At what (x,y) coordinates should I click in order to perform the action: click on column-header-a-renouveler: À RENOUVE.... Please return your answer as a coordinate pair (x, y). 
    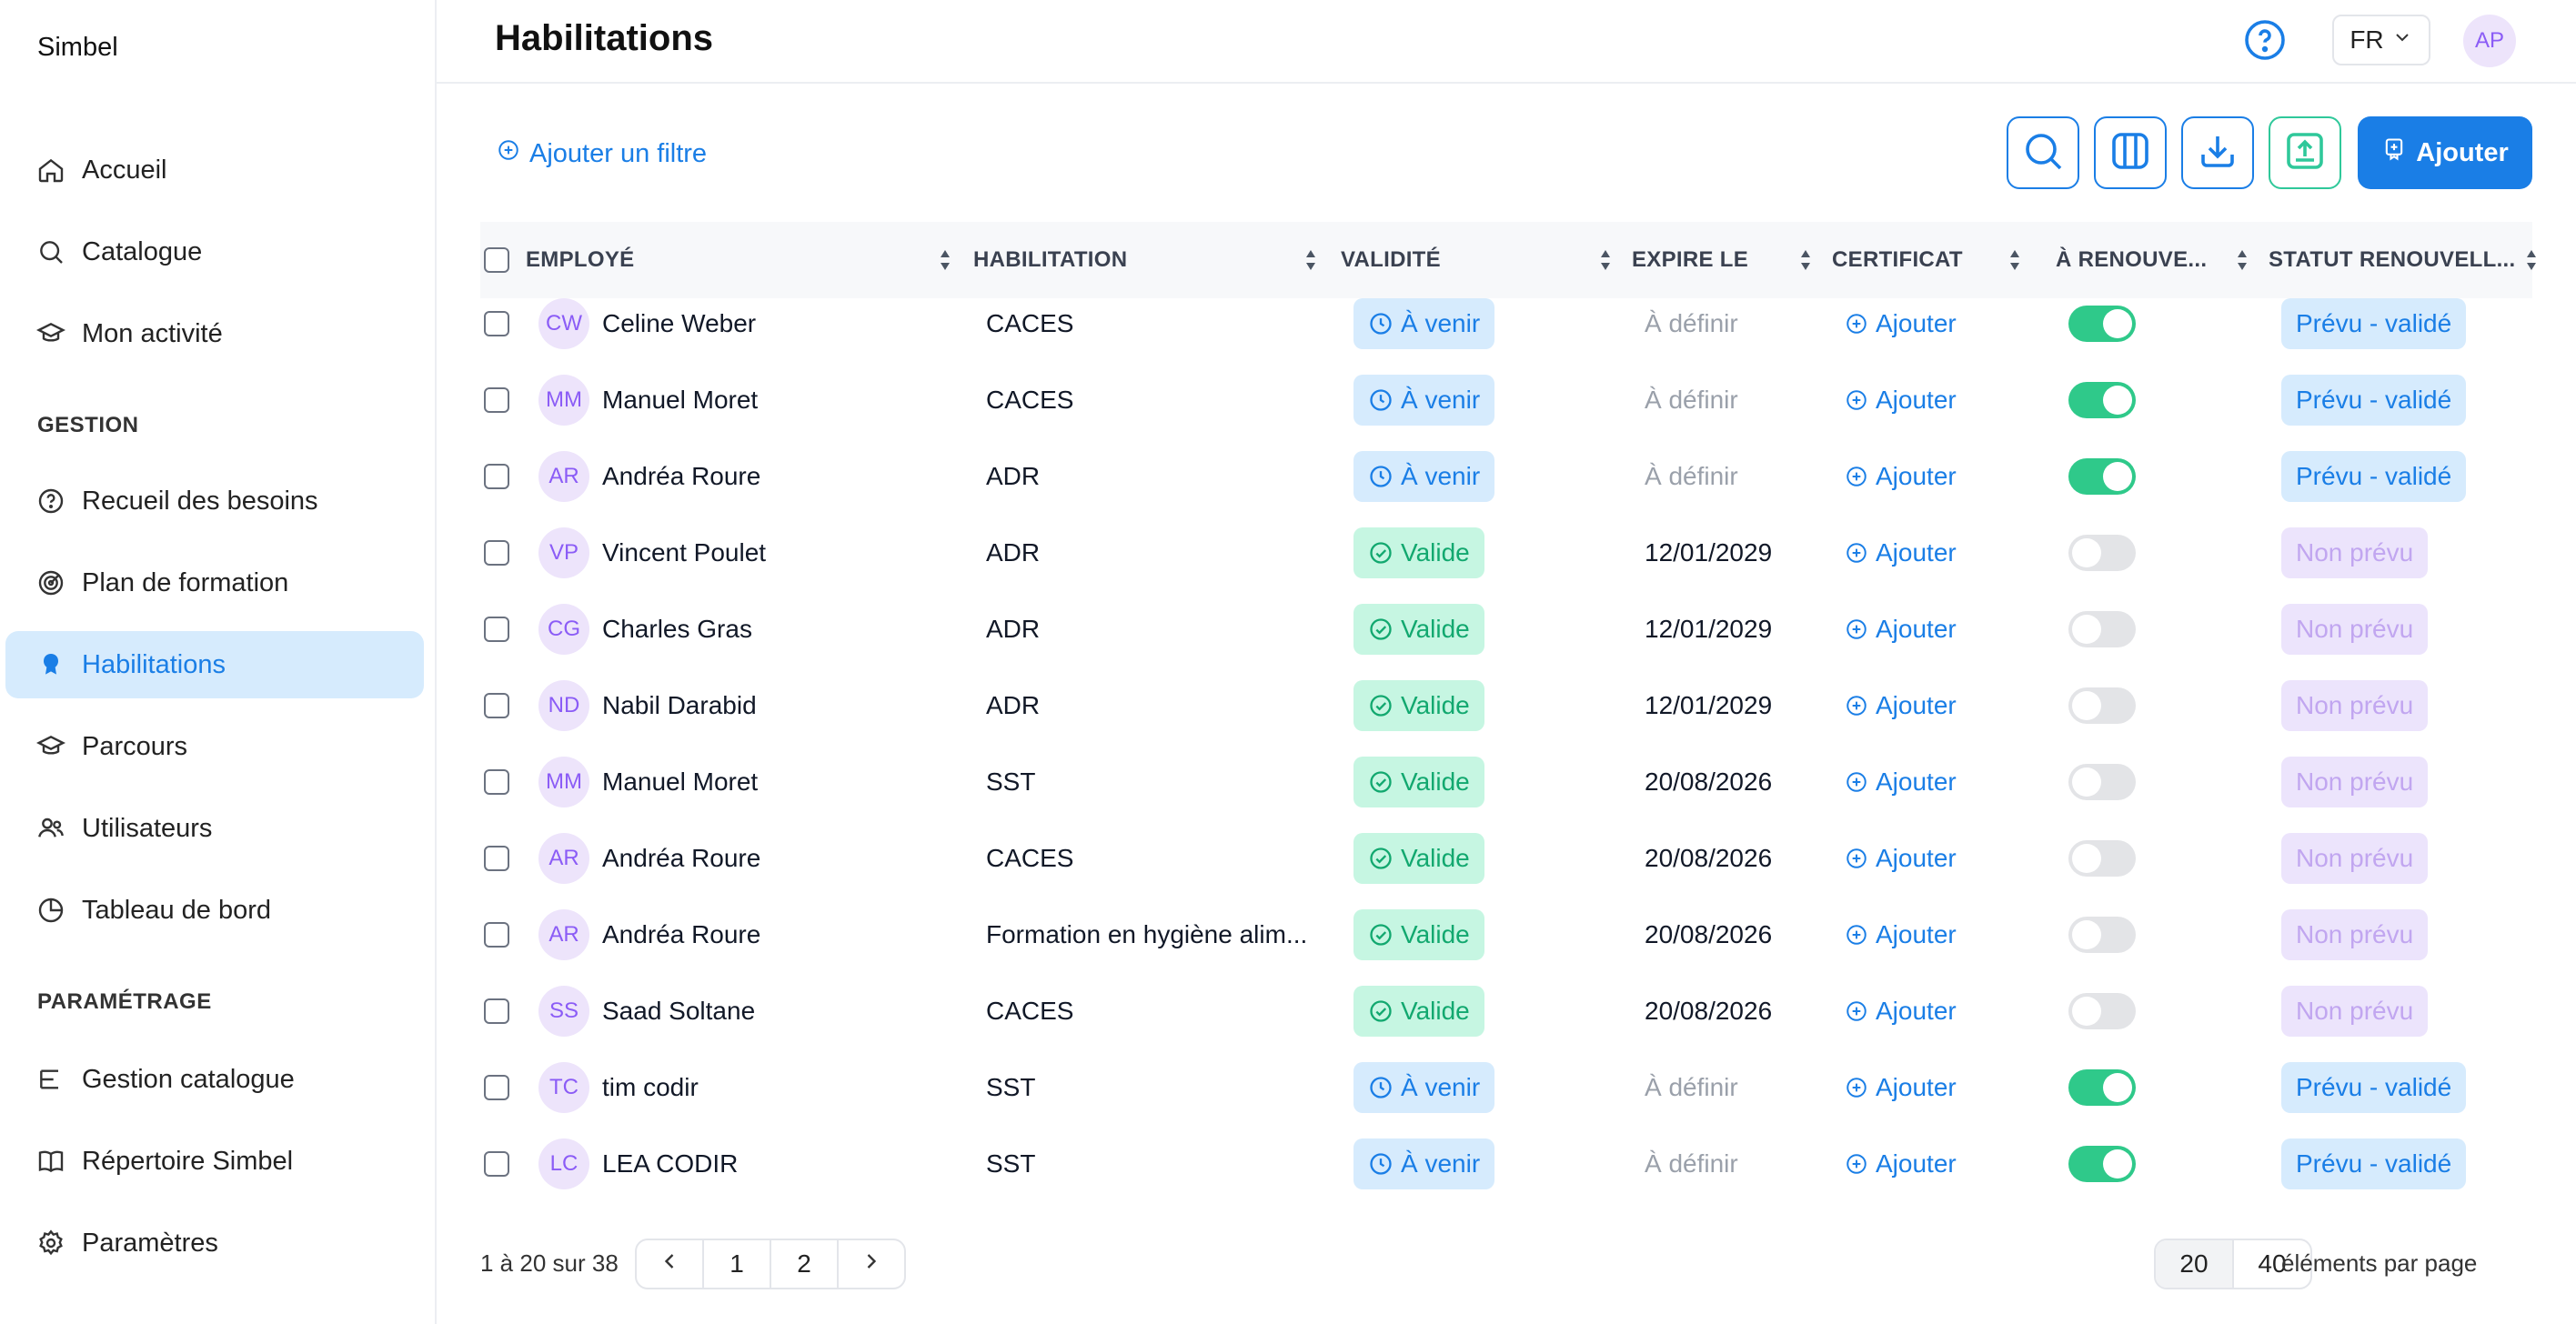
    Looking at the image, I should click on (2132, 259).